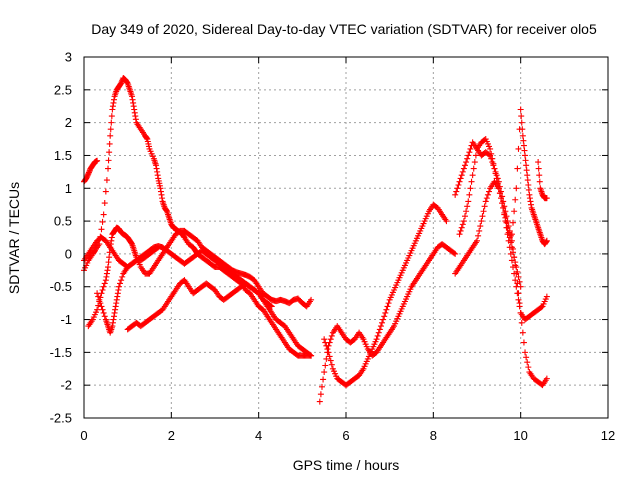  Describe the element at coordinates (608, 435) in the screenshot. I see `x-tick-label: 12` at that location.